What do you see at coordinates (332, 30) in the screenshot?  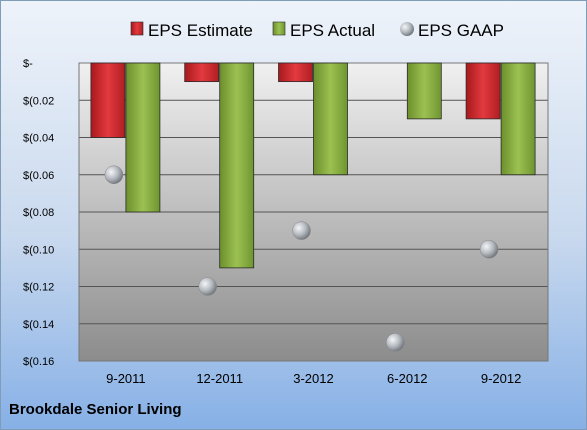 I see `legend-eps-actual-label: EPS Actual` at bounding box center [332, 30].